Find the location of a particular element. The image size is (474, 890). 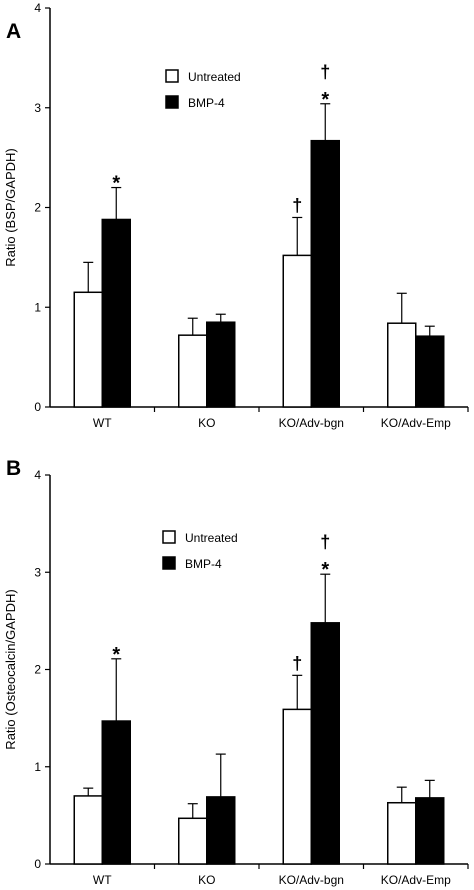

y-axis-label: Ratio (Osteocalcin/GAPDH) is located at coordinates (10, 669).